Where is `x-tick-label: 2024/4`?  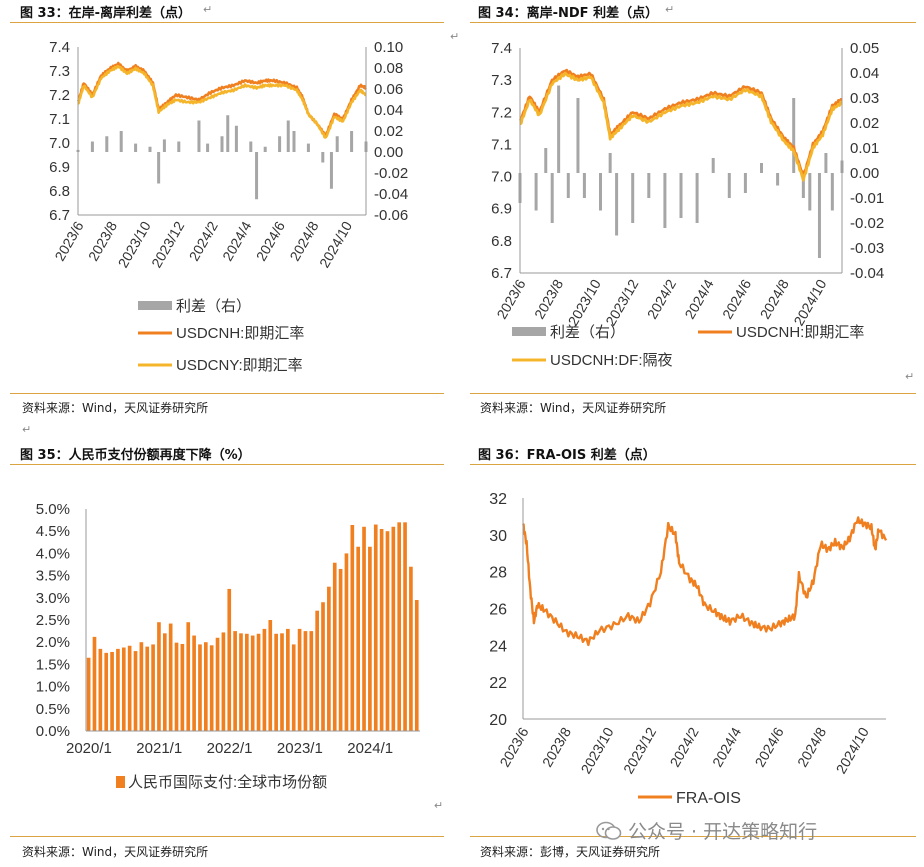
x-tick-label: 2024/4 is located at coordinates (236, 240).